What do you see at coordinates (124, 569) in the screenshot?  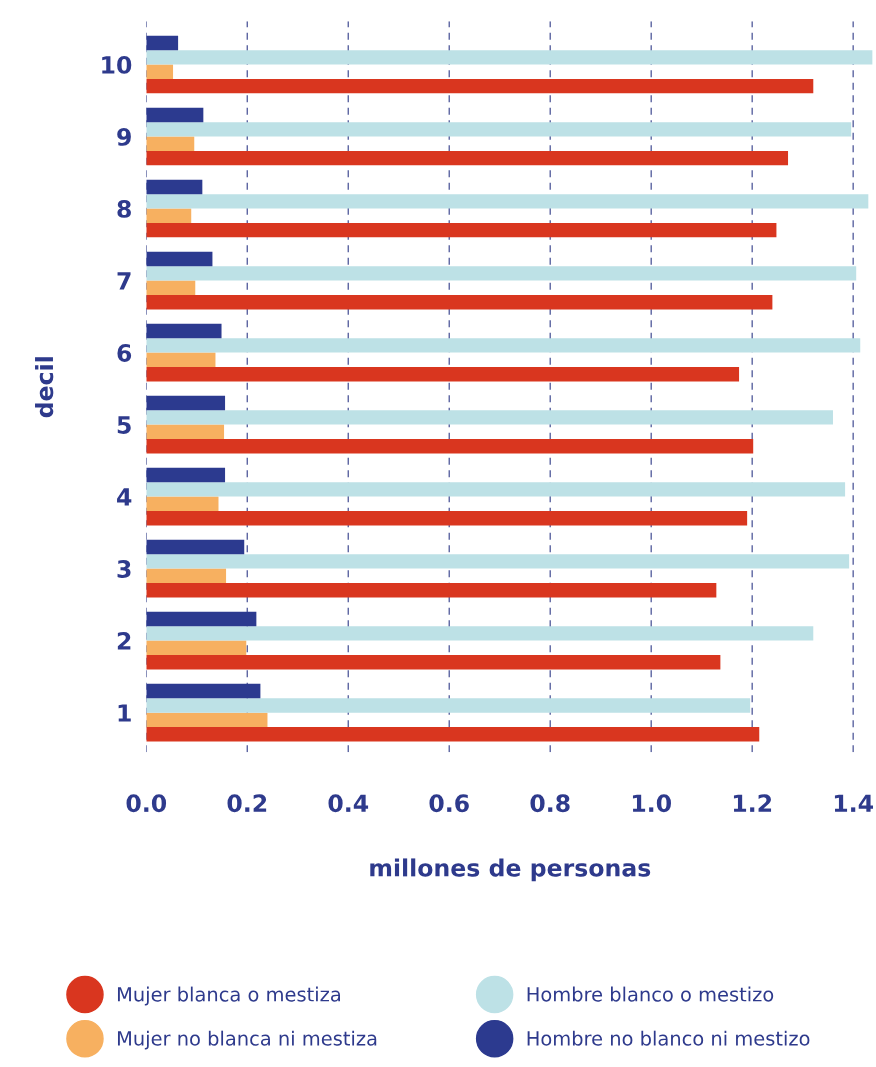 I see `y-tick-label: 3` at bounding box center [124, 569].